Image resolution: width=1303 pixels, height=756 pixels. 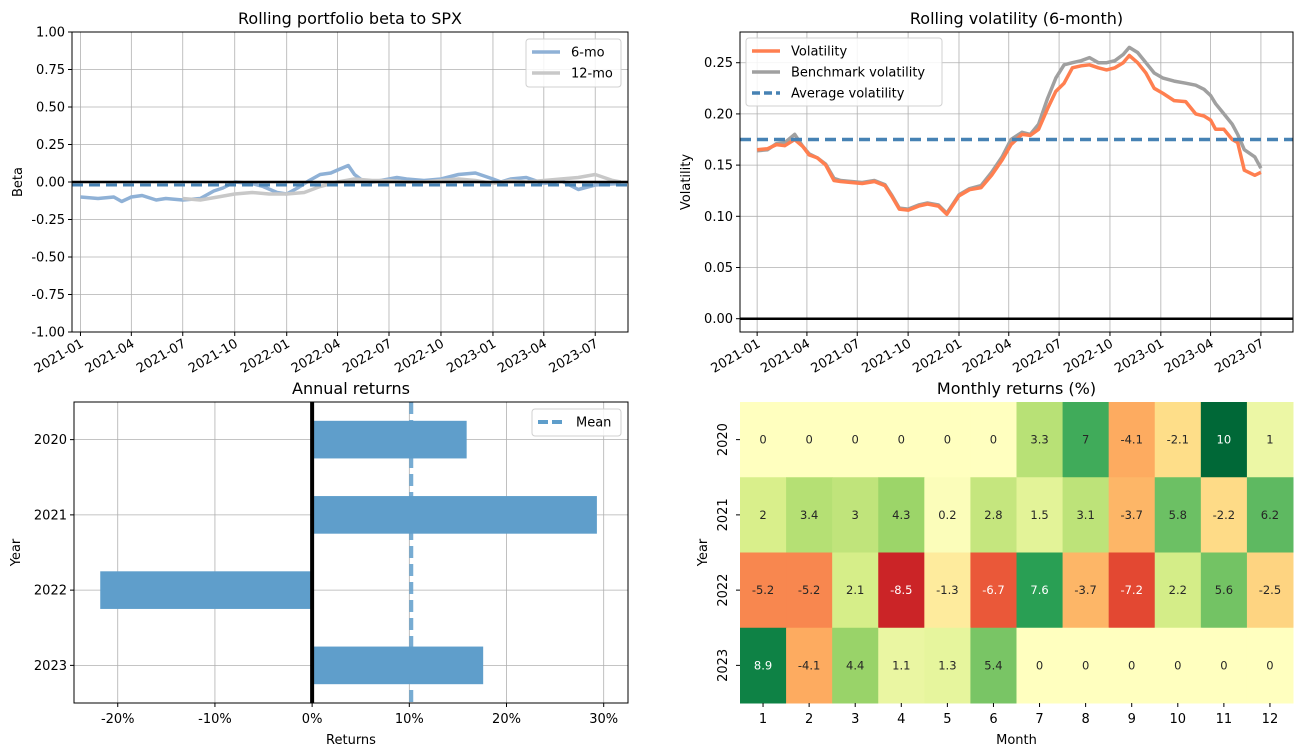 I want to click on cell-label: 7.6, so click(x=1039, y=590).